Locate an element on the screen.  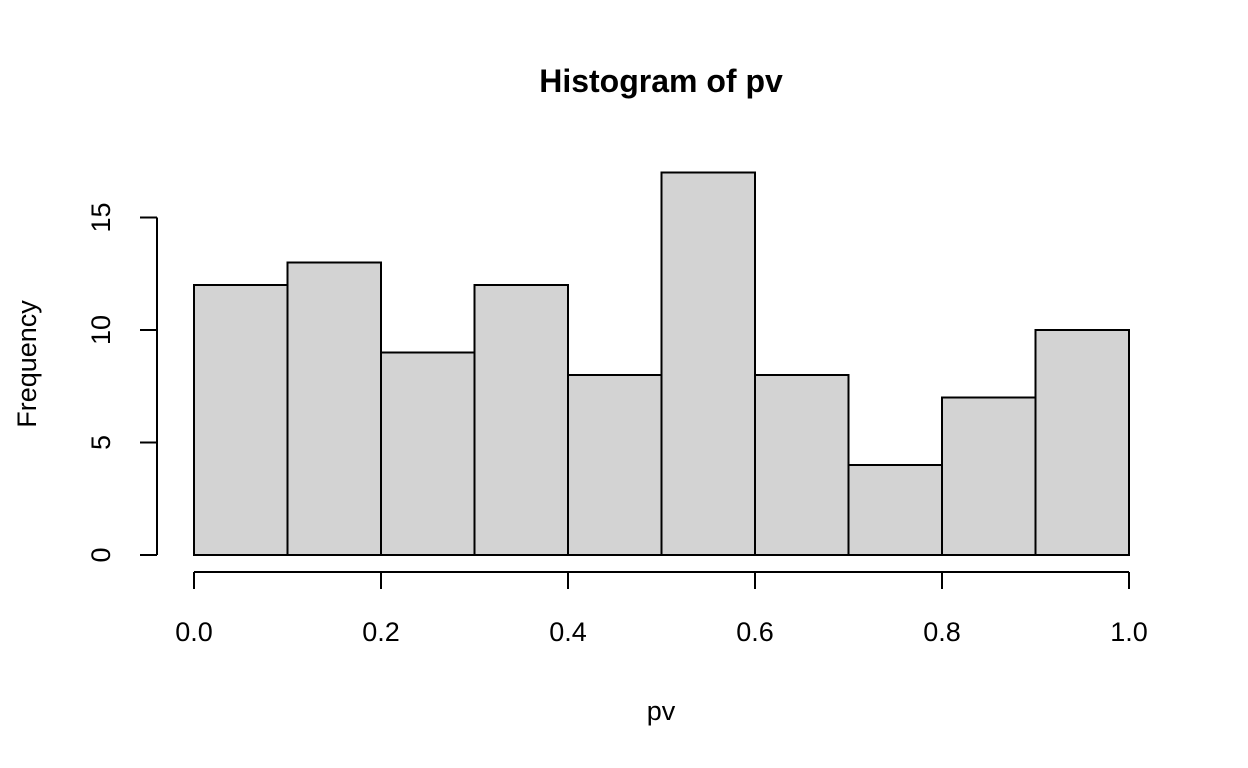
x-tick-label-5: 1.0 is located at coordinates (1129, 632).